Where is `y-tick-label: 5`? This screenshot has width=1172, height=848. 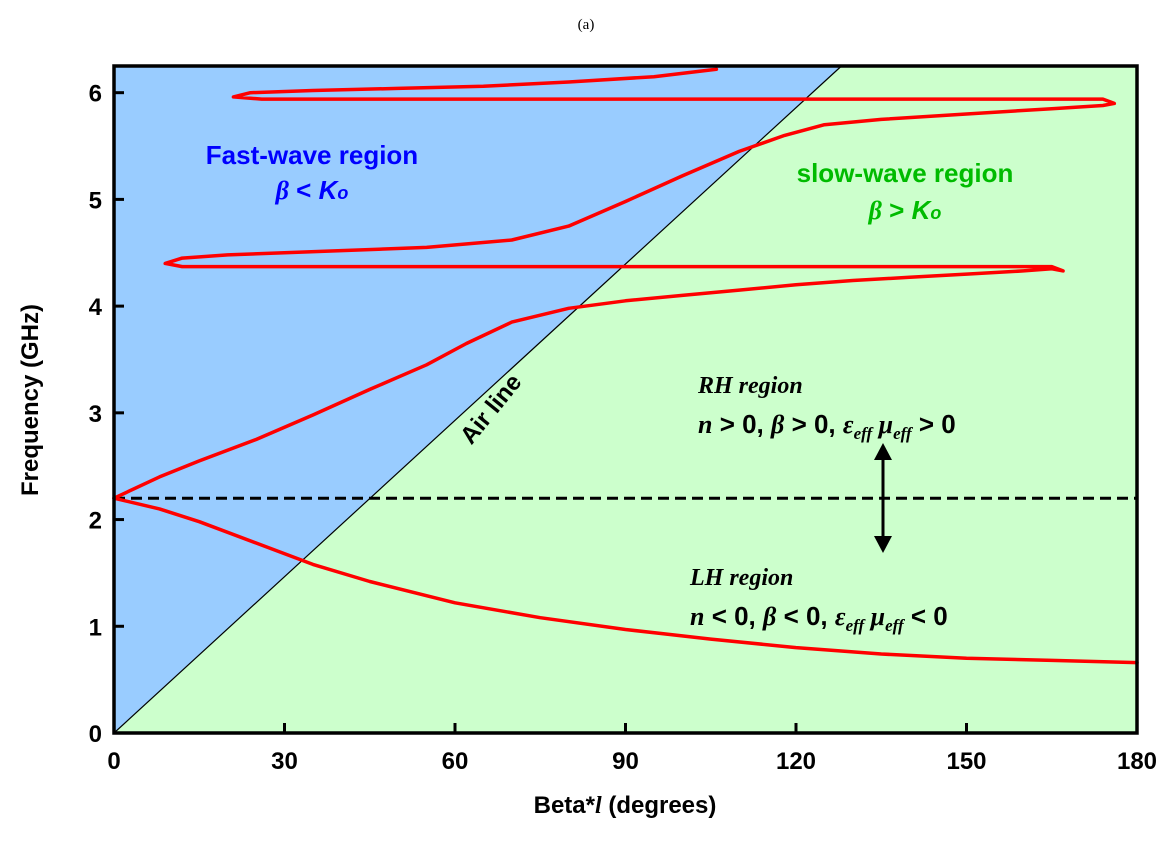 y-tick-label: 5 is located at coordinates (95, 200).